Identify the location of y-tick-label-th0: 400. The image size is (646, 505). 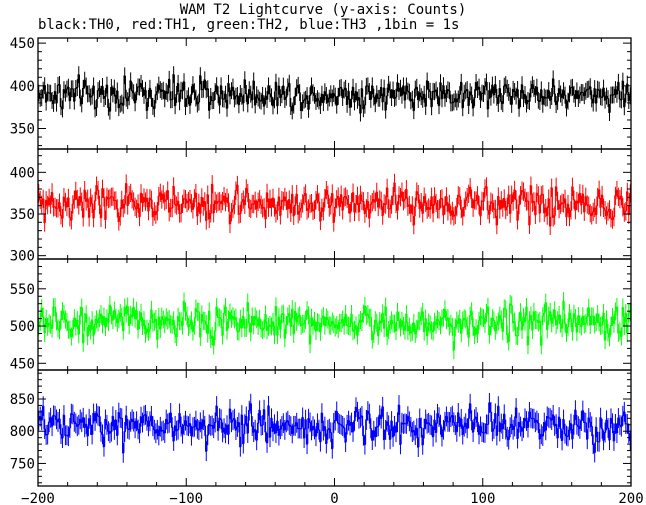
(22, 87).